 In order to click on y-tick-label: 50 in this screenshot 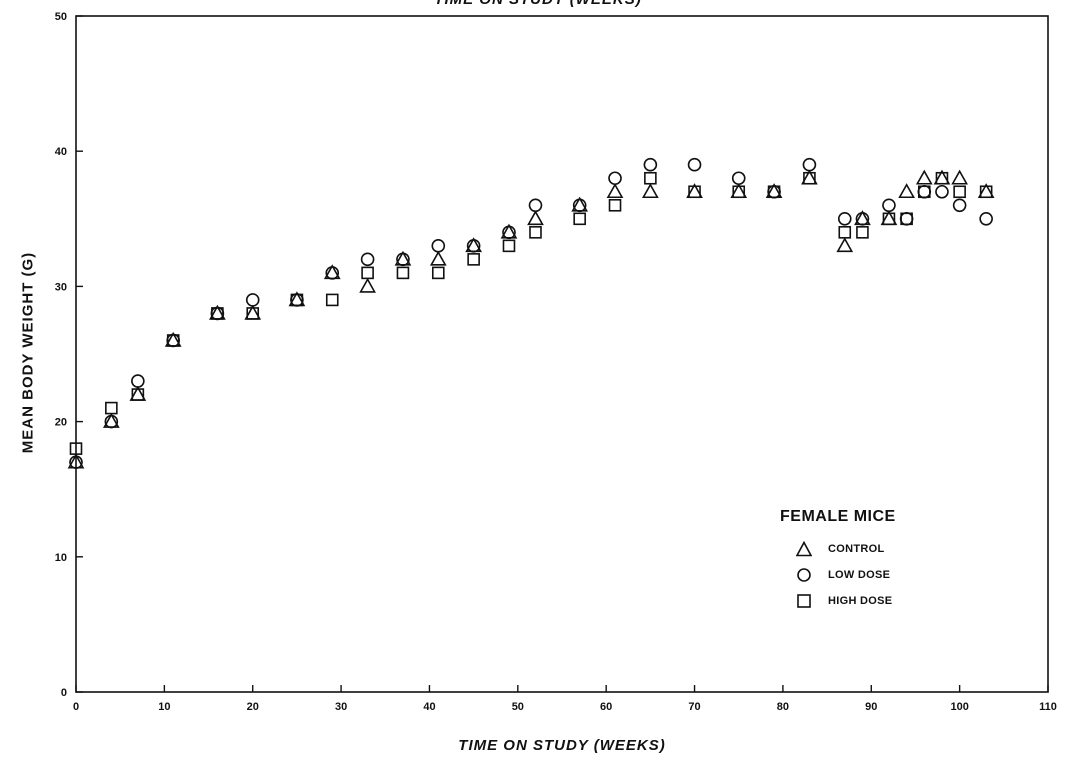, I will do `click(61, 17)`.